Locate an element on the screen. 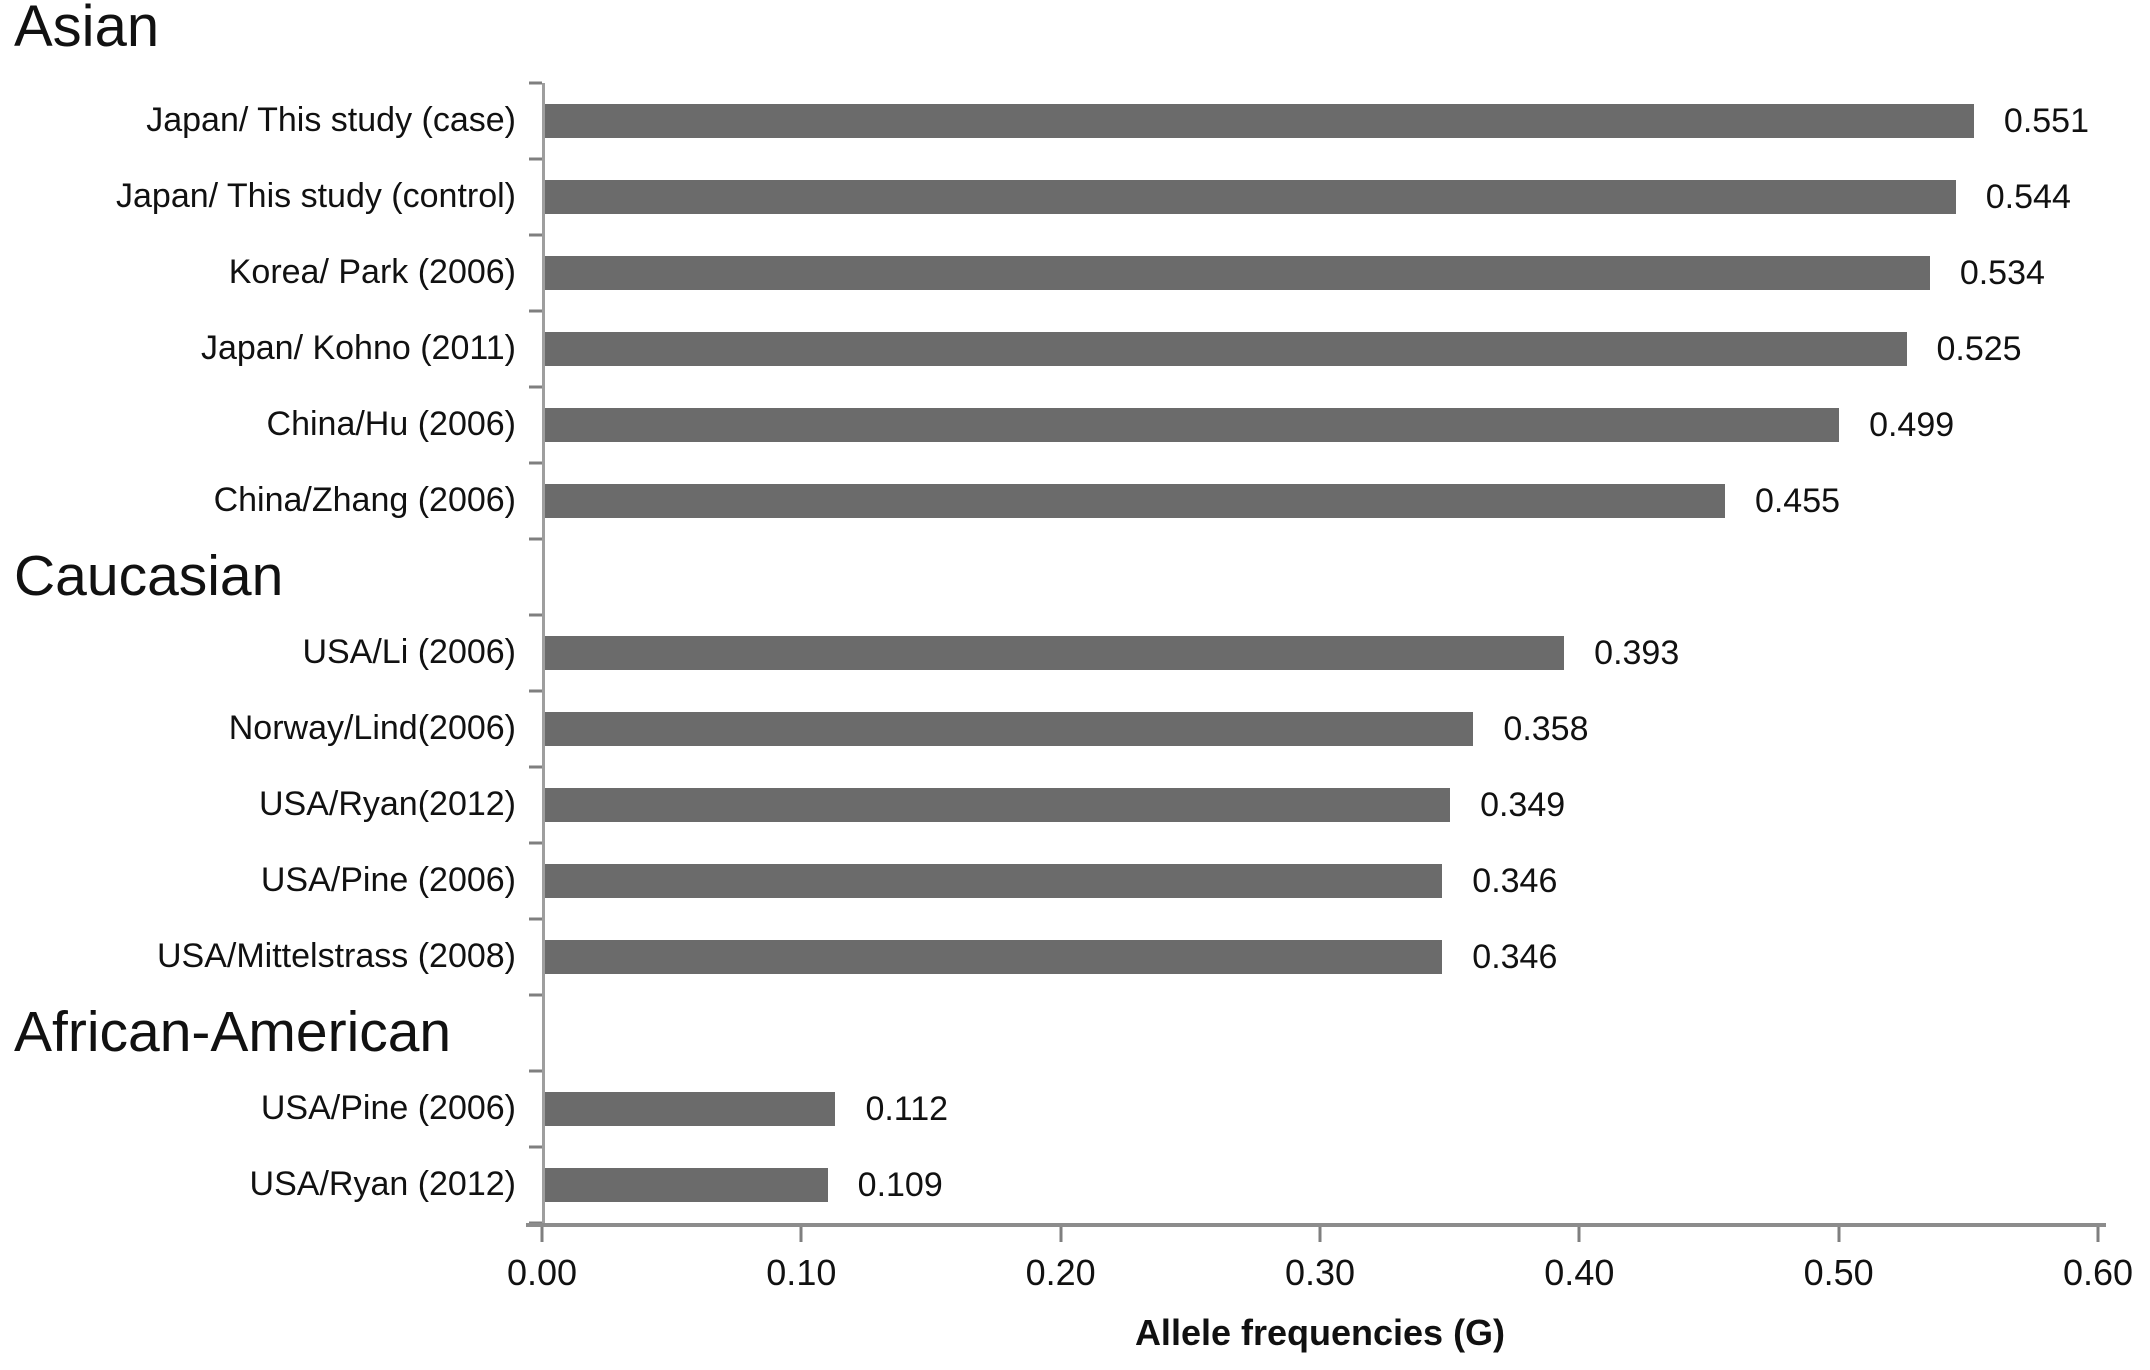 The width and height of the screenshot is (2150, 1370). bar-row: USA/Pine (2006) 0.346 is located at coordinates (1181, 881).